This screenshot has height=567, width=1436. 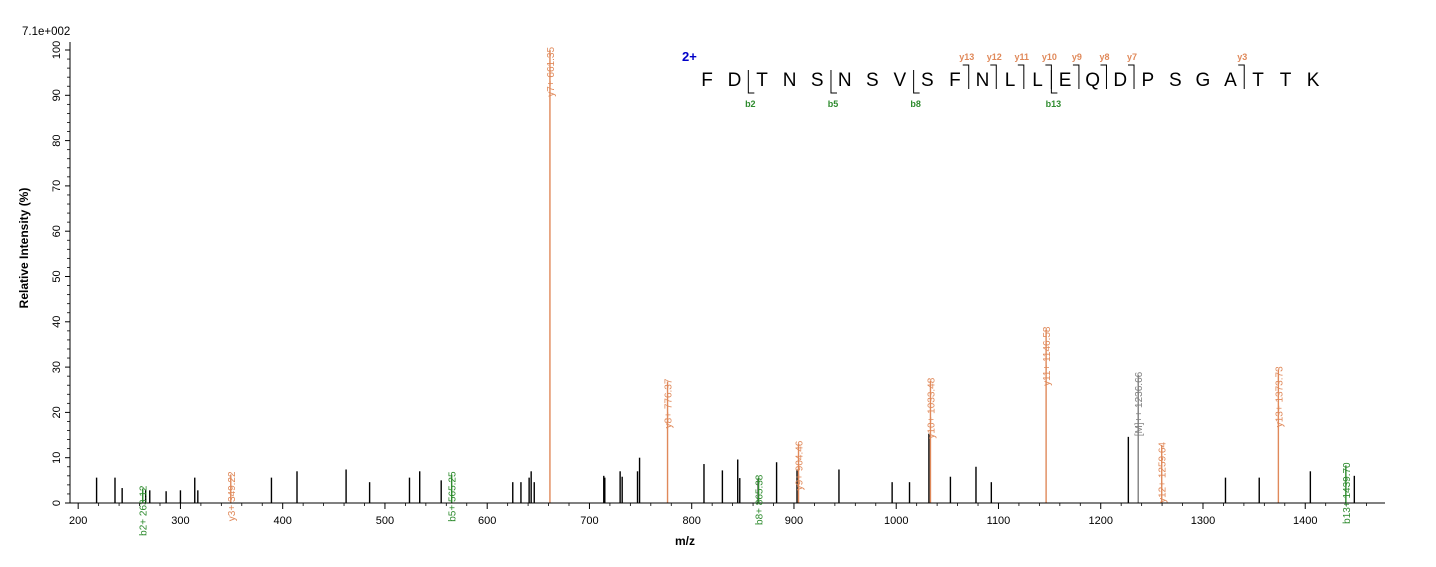 I want to click on charge-state-label: 2+, so click(x=689, y=56).